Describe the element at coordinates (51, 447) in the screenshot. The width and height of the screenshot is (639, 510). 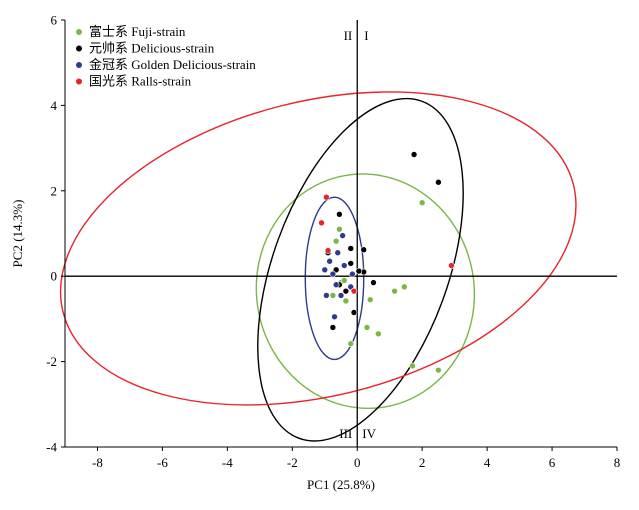
I see `y-tick-label: -4` at that location.